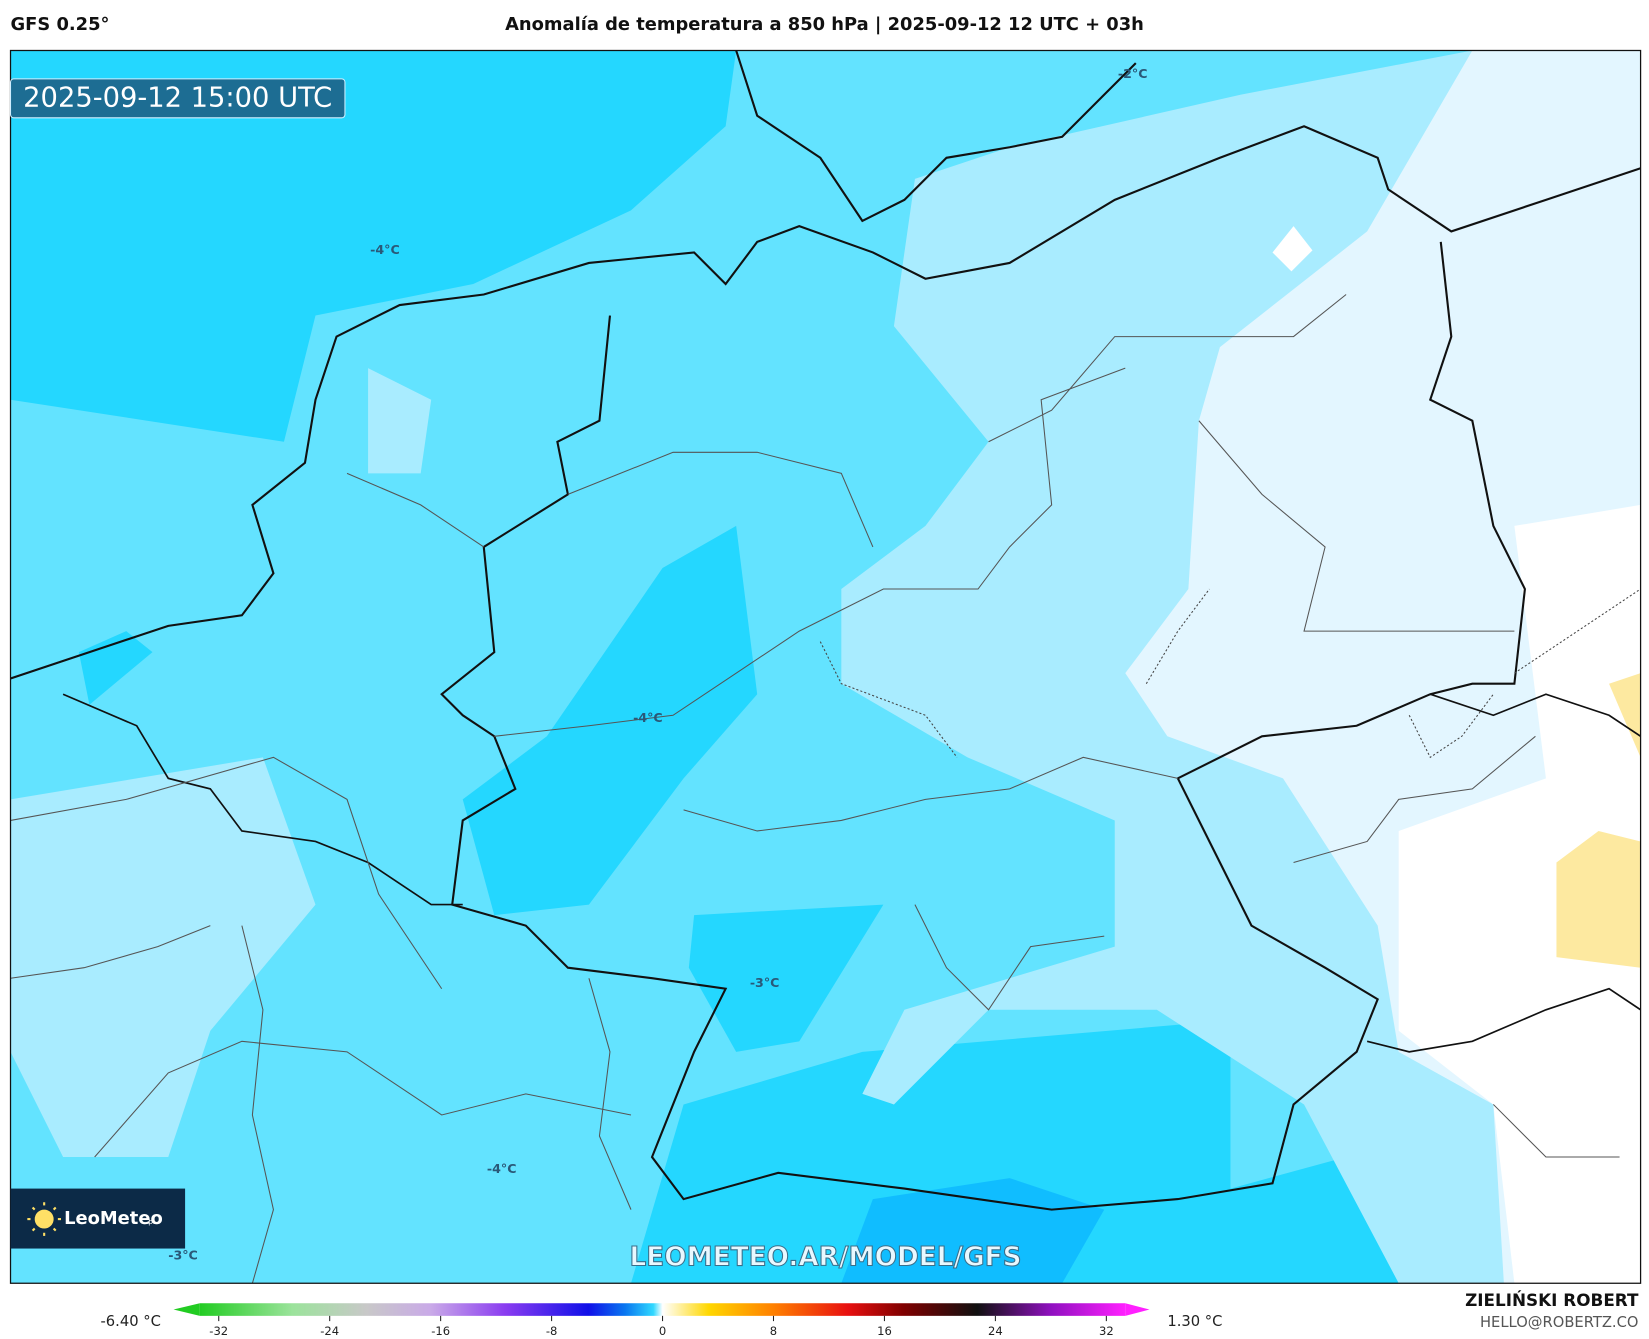  What do you see at coordinates (60, 24) in the screenshot?
I see `model-label: GFS 0.25°` at bounding box center [60, 24].